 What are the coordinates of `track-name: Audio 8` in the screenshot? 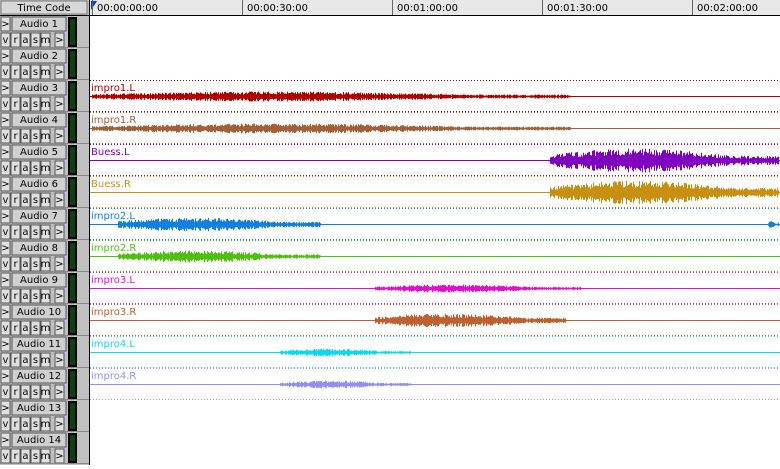 It's located at (39, 248).